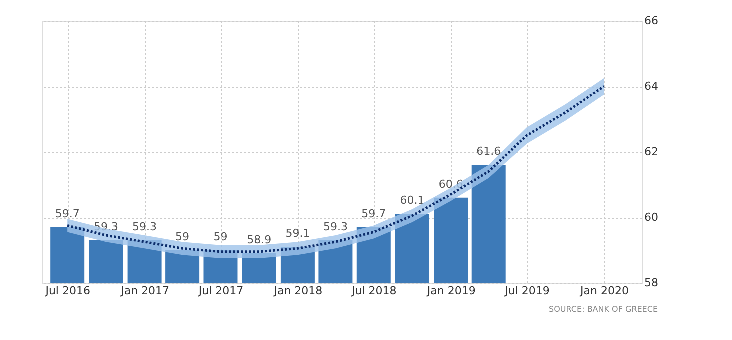 Image resolution: width=732 pixels, height=340 pixels. What do you see at coordinates (259, 240) in the screenshot?
I see `data-label: 58.9` at bounding box center [259, 240].